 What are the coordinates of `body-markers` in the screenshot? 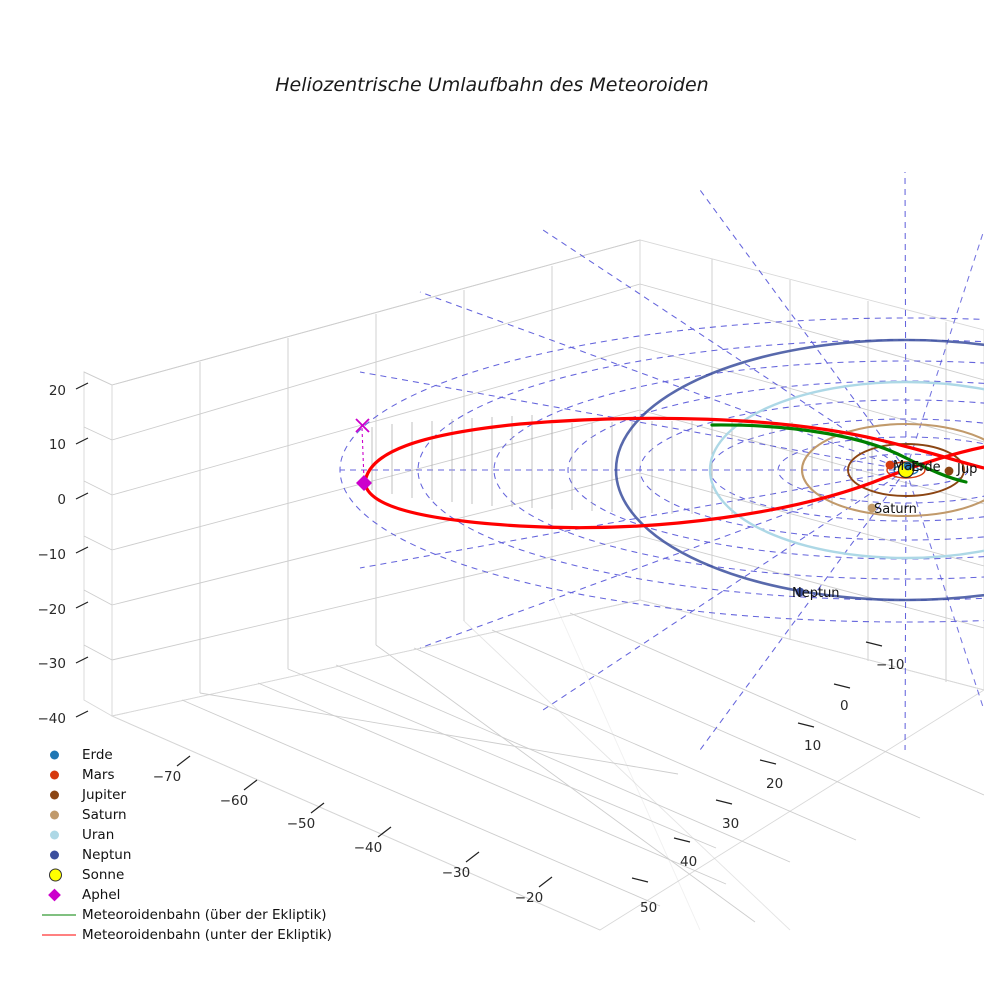 It's located at (654, 507).